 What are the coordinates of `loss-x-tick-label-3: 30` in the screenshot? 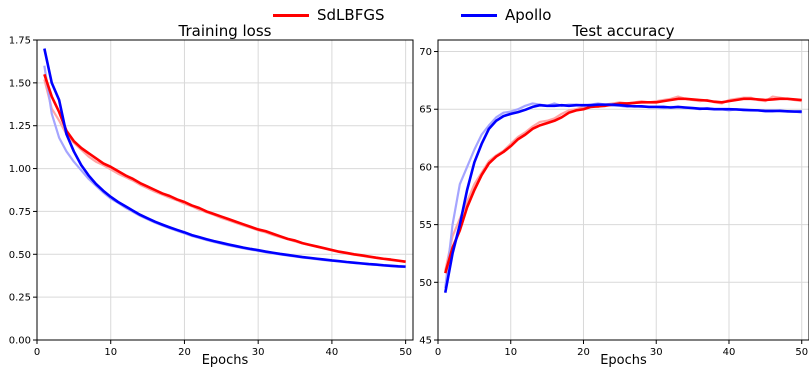 It's located at (258, 352).